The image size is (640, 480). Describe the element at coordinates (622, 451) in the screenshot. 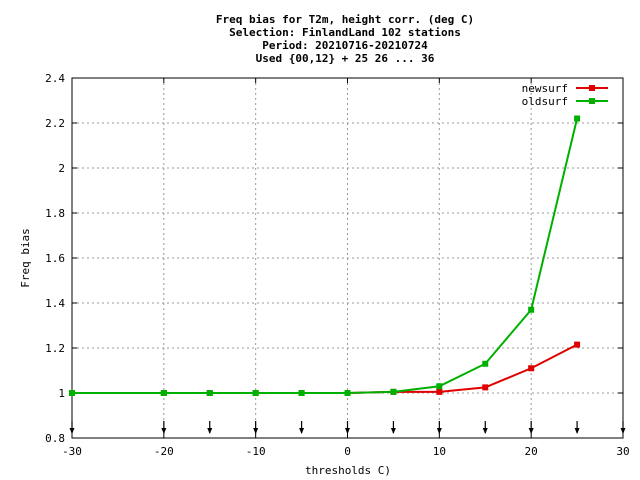

I see `x-tick-label: 30` at that location.